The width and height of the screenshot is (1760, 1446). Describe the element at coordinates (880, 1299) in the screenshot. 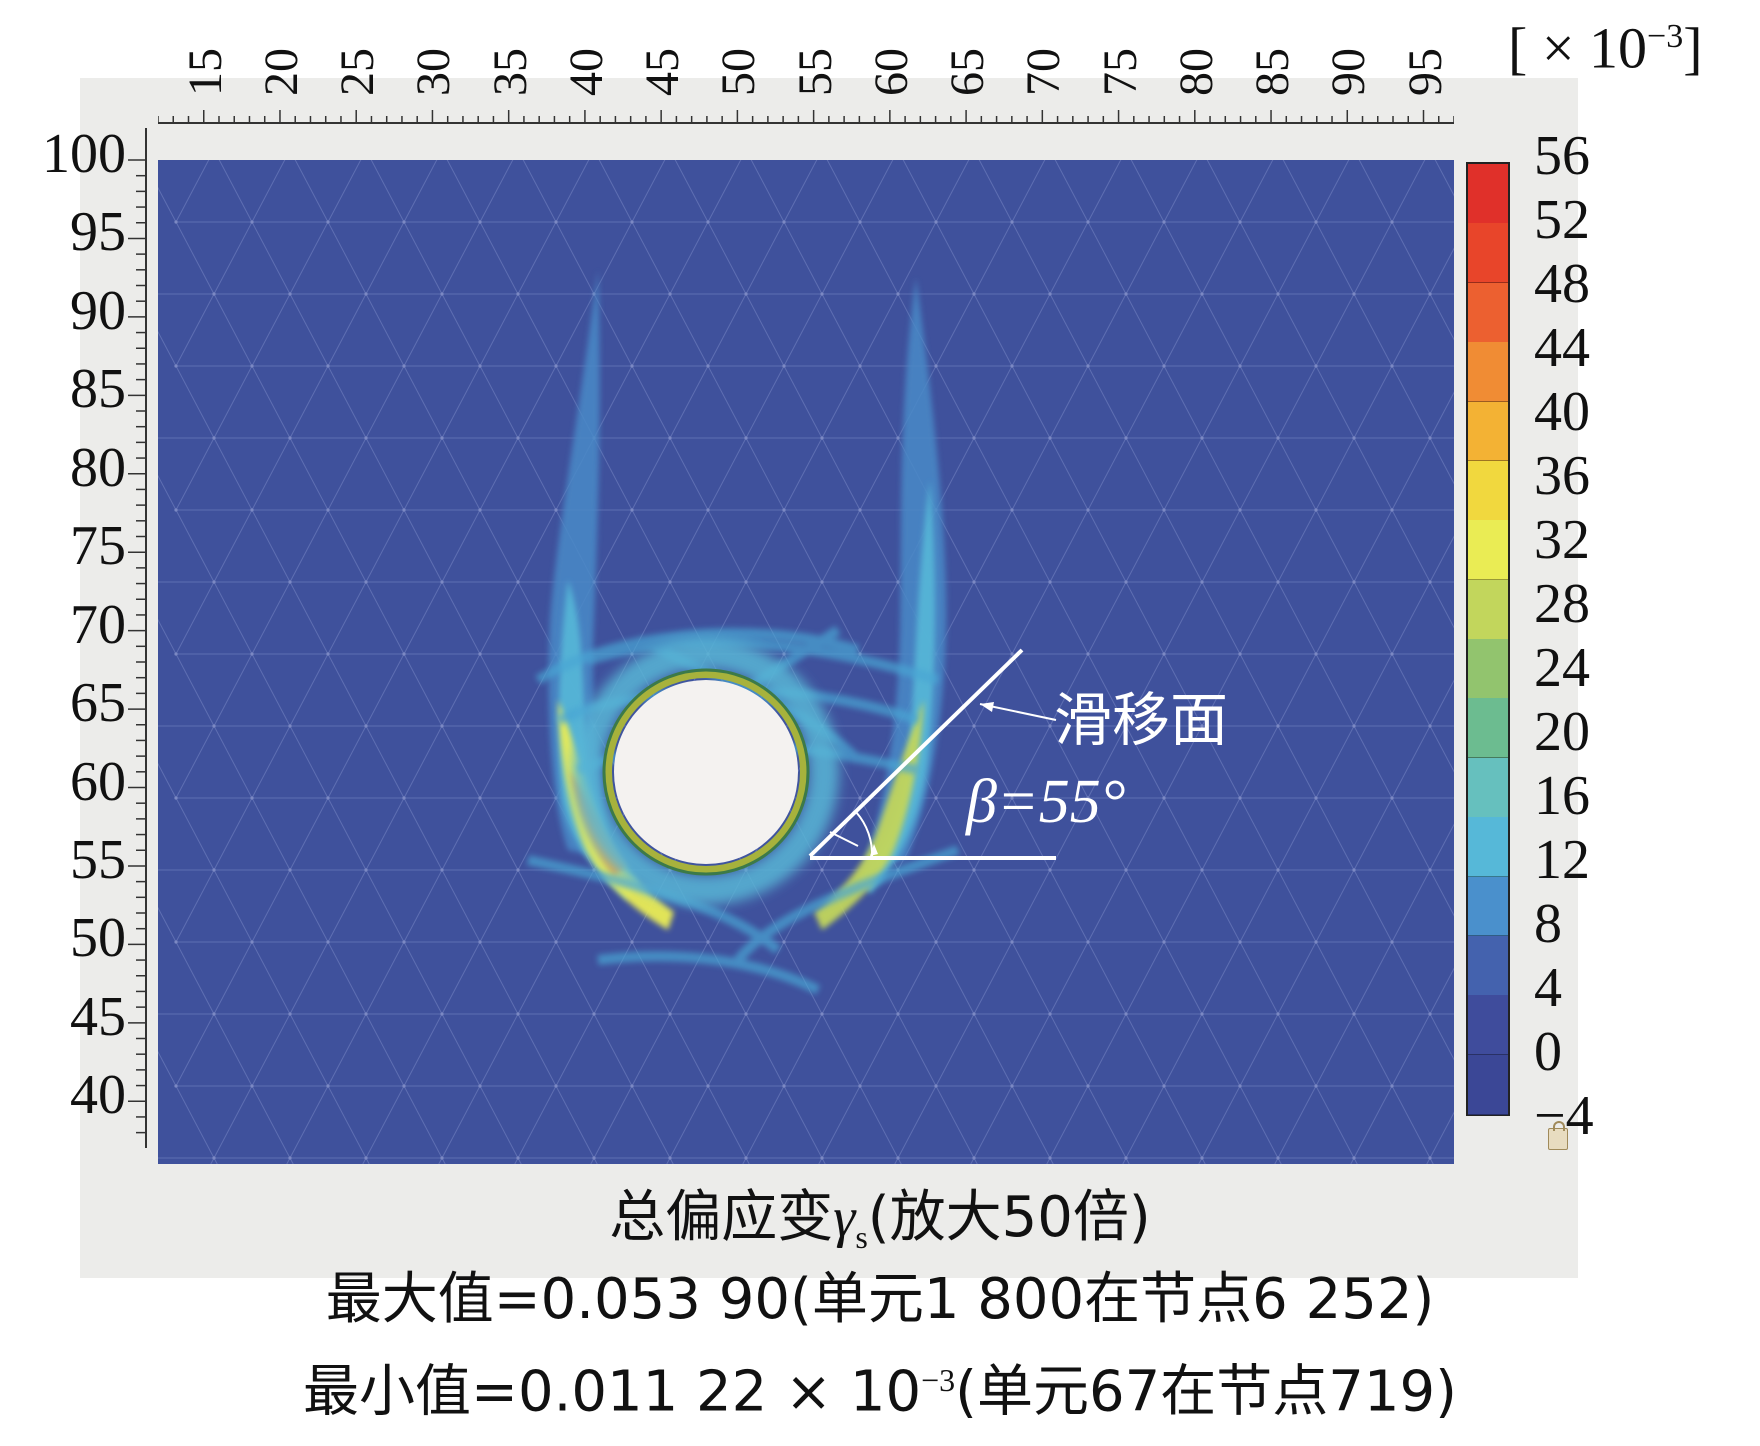

I see `max-value-caption: 最大值=0.053 90(单元1 800在节点6 252)` at that location.